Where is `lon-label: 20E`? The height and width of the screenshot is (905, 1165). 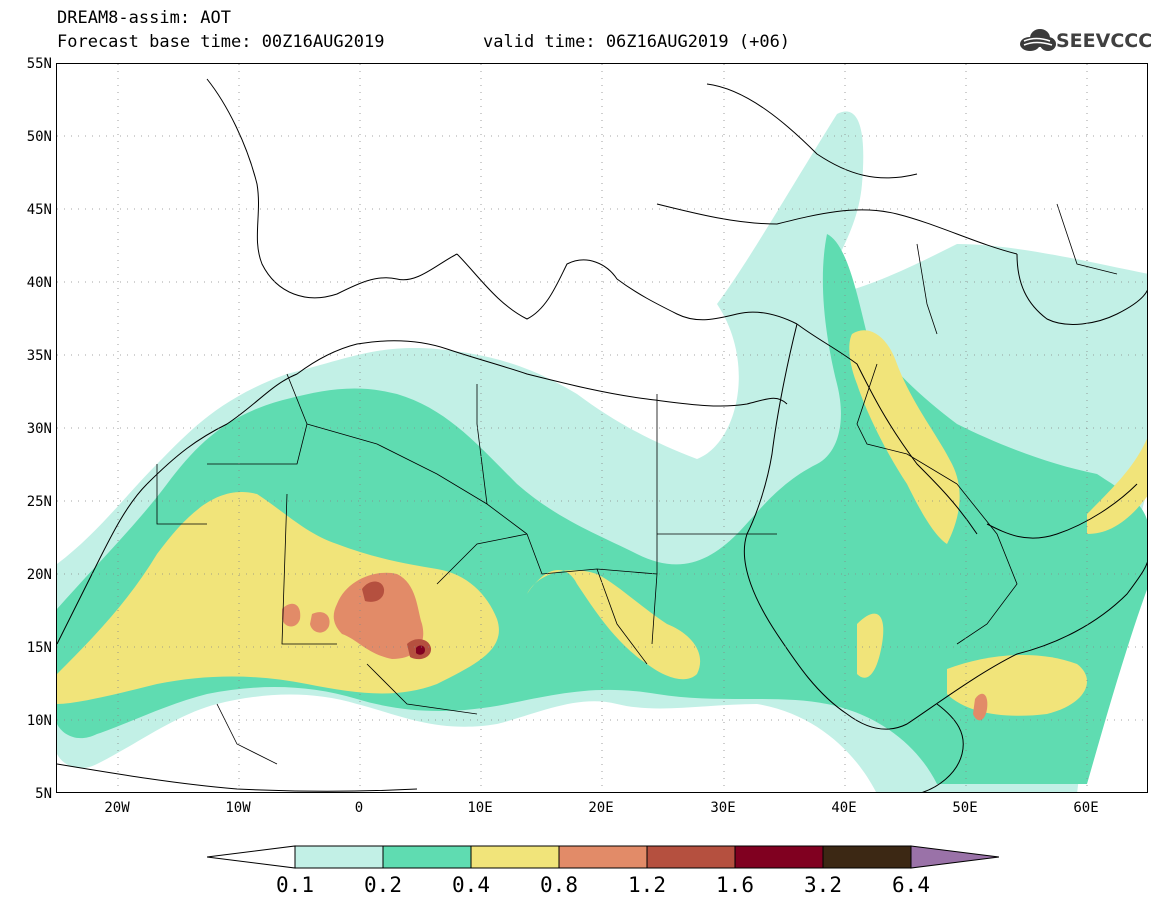
lon-label: 20E is located at coordinates (601, 808).